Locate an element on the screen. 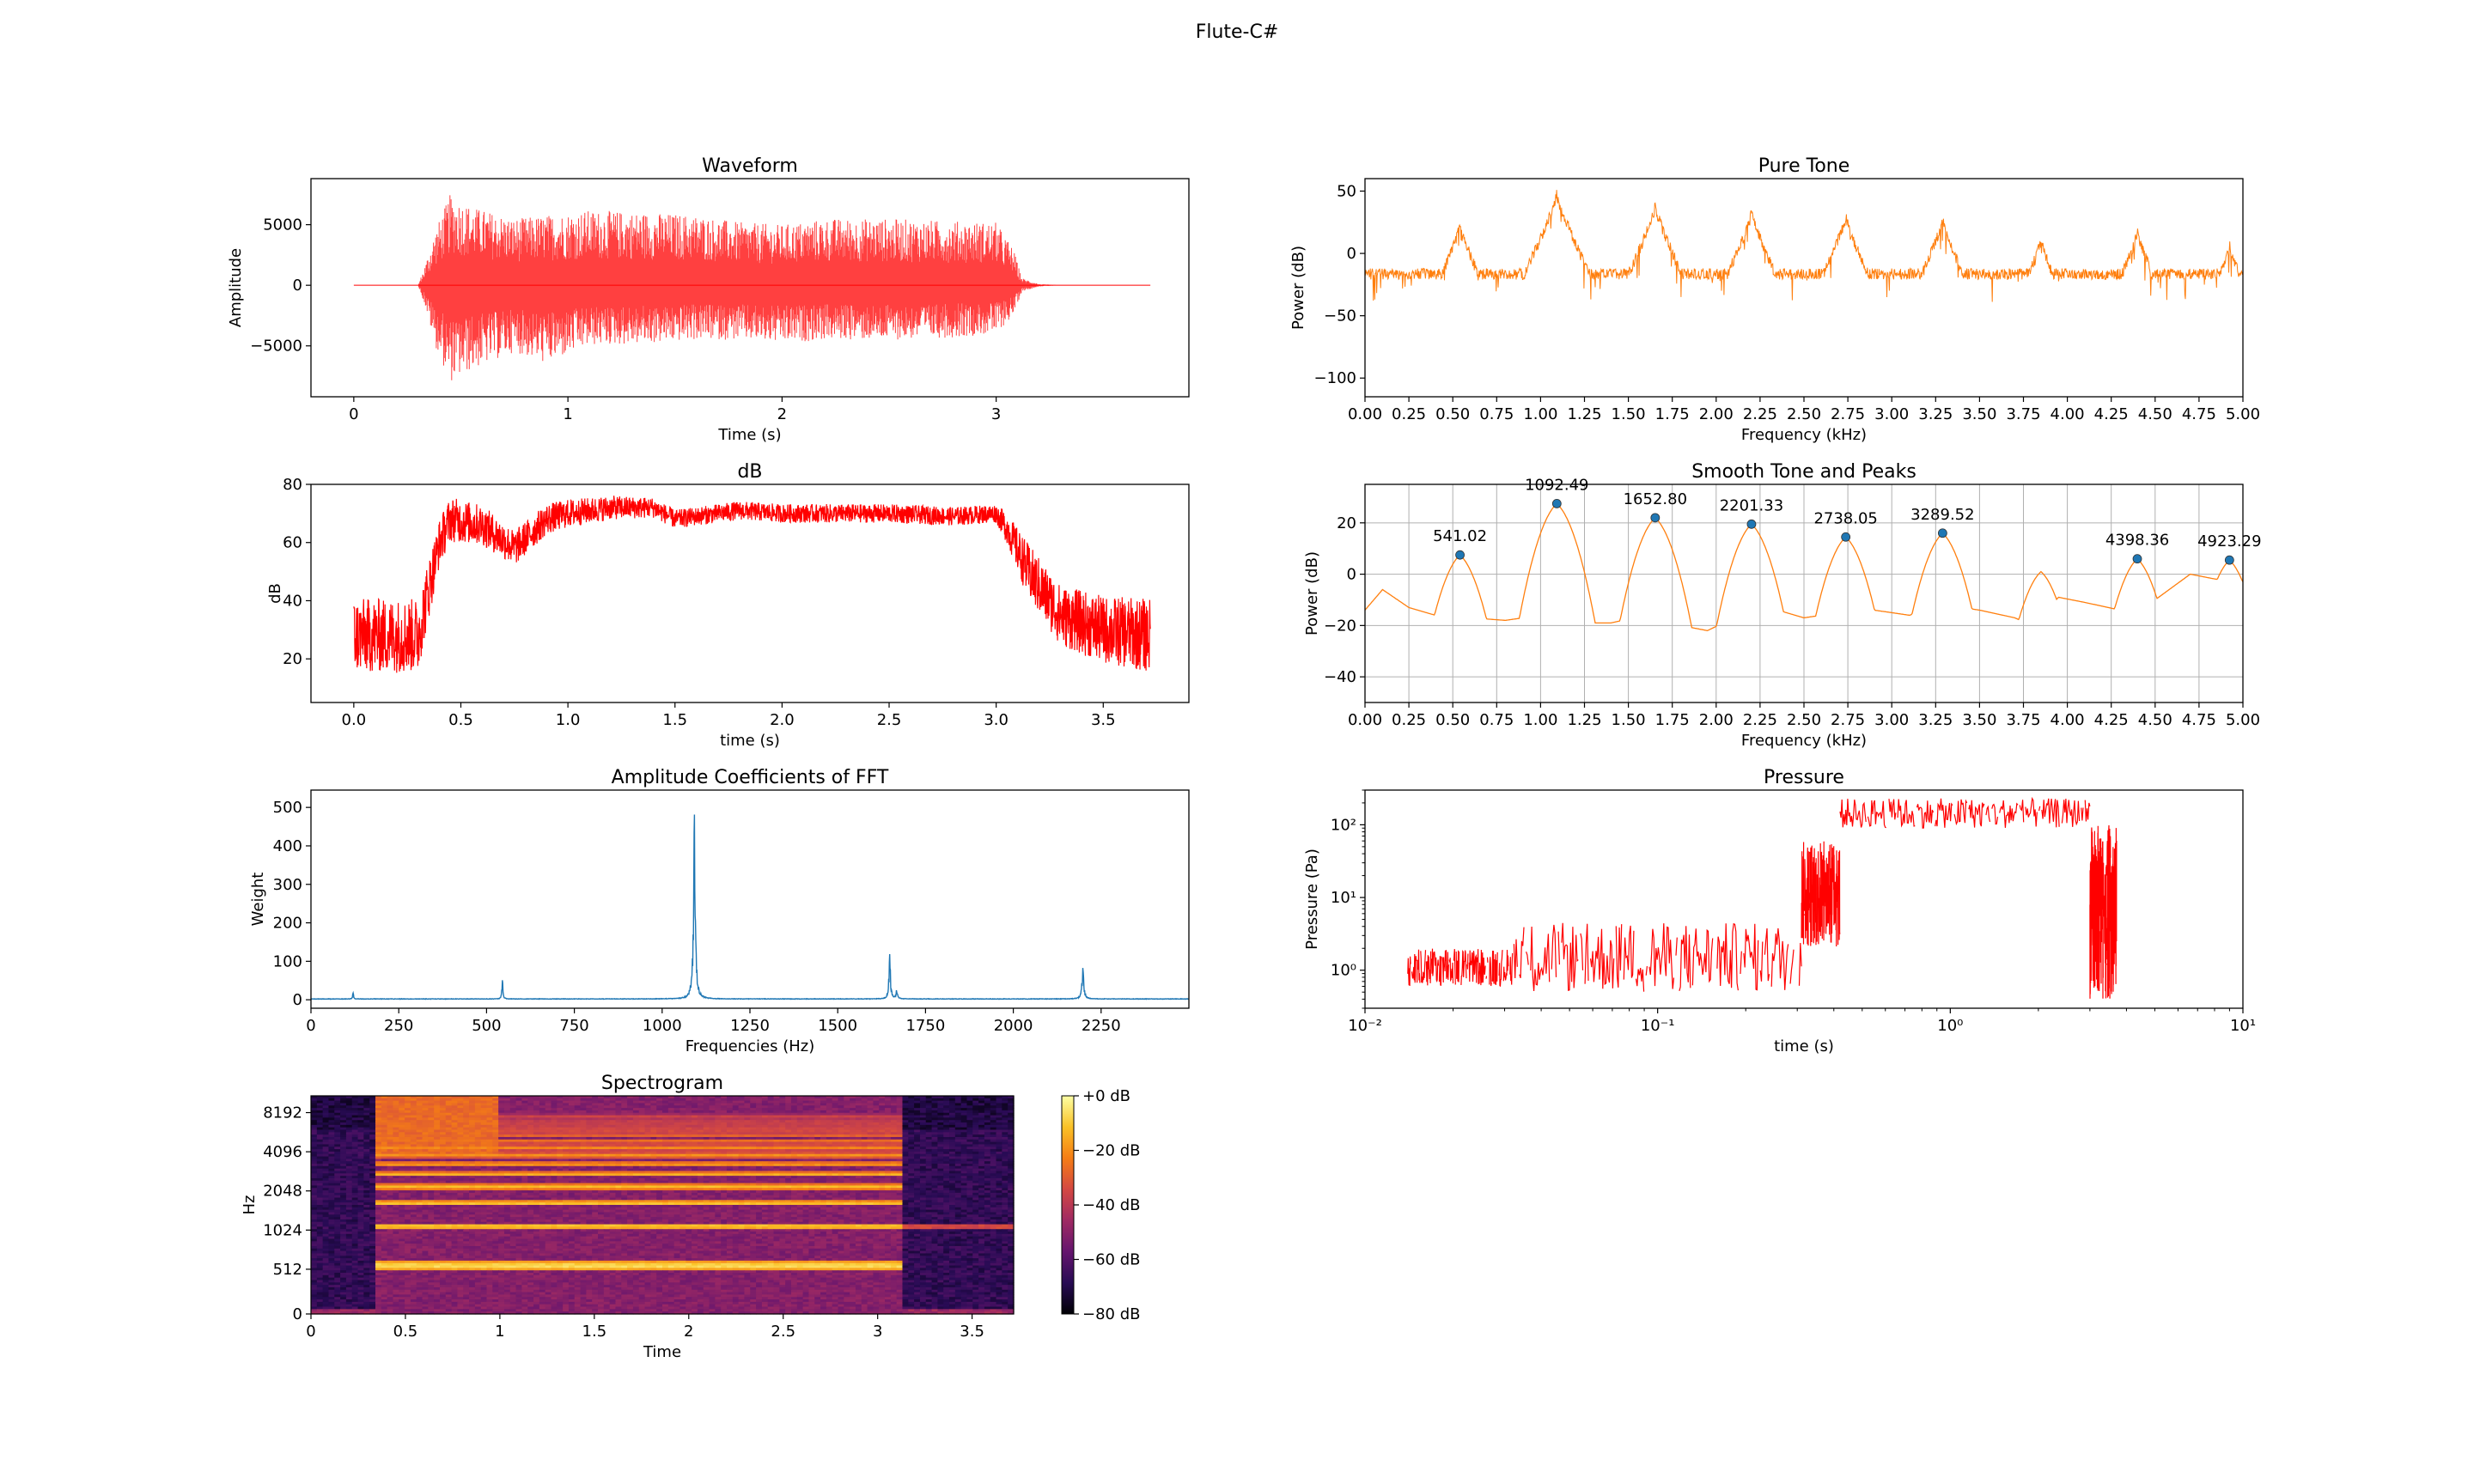 The image size is (2474, 1484). y-axis-label: dB is located at coordinates (275, 594).